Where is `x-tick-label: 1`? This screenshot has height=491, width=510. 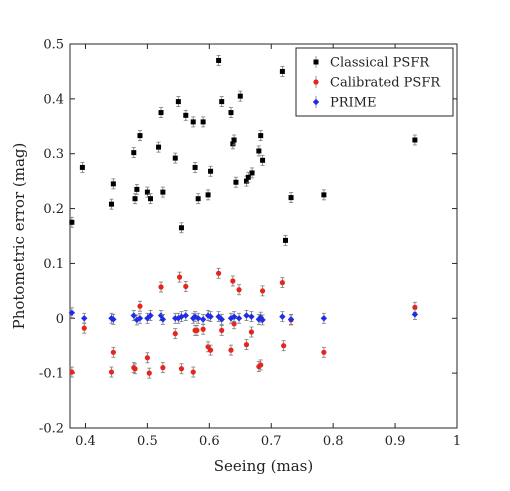 x-tick-label: 1 is located at coordinates (457, 441).